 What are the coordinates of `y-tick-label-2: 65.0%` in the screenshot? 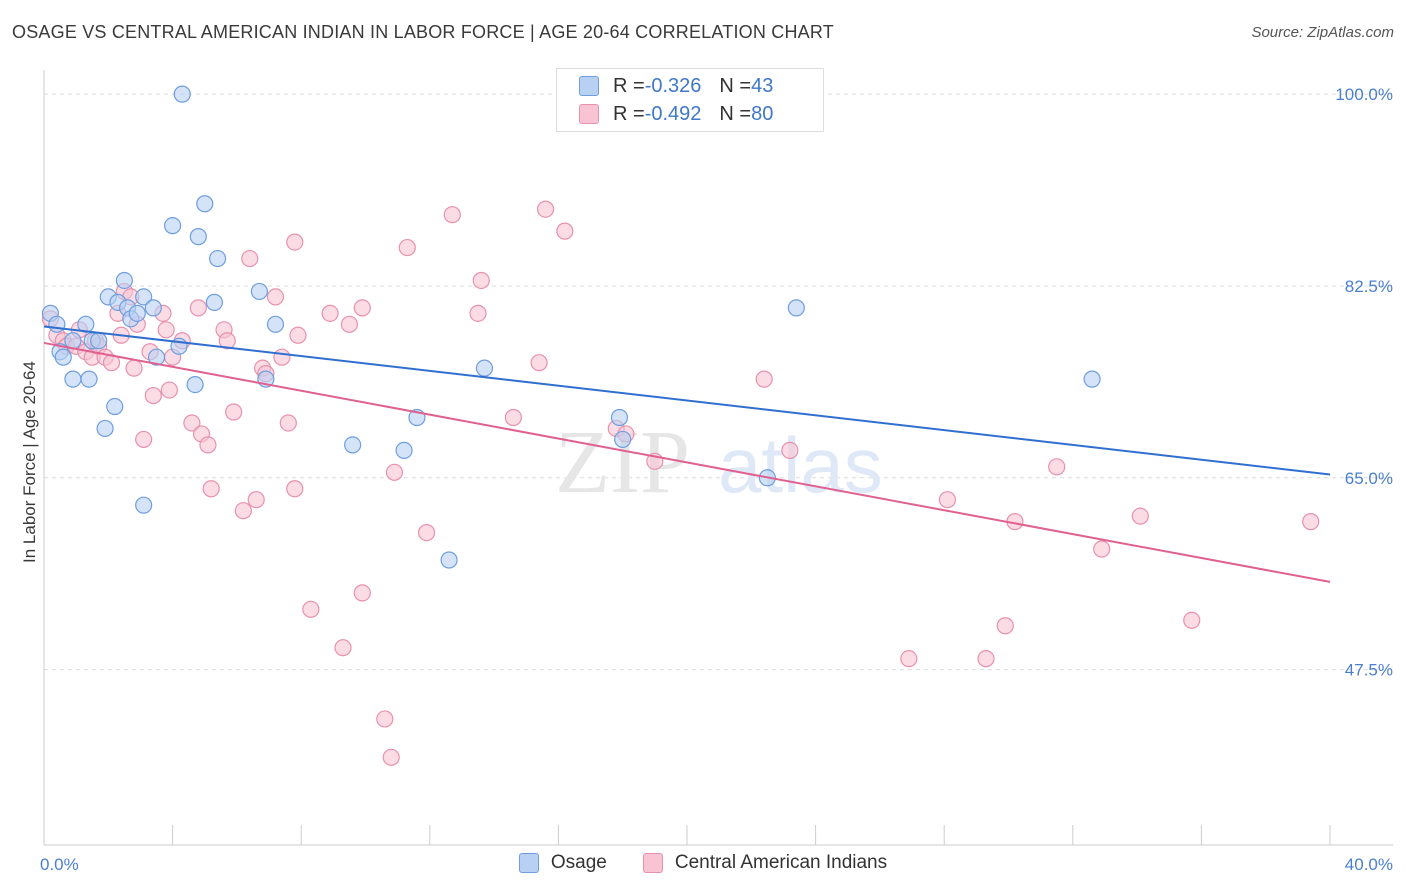 It's located at (1369, 478).